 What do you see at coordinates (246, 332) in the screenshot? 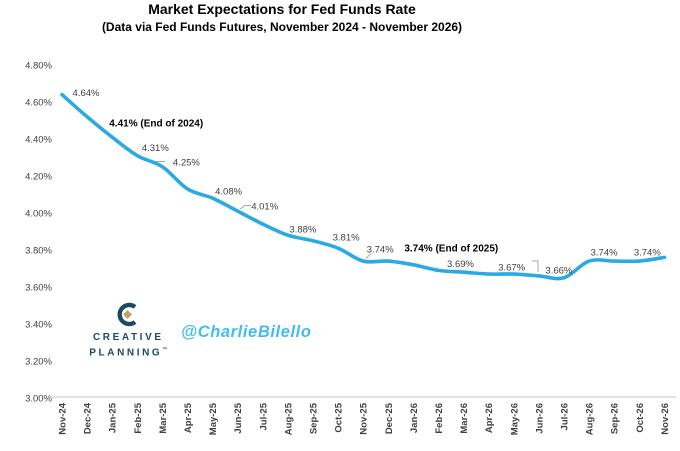
I see `author-handle: @CharlieBilello` at bounding box center [246, 332].